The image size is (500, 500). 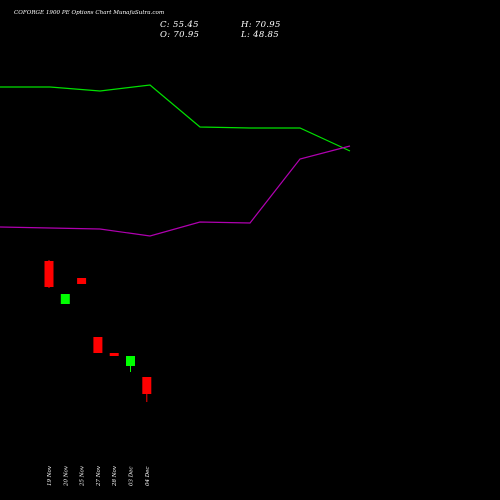 What do you see at coordinates (180, 35) in the screenshot?
I see `open-value: O: 70.95` at bounding box center [180, 35].